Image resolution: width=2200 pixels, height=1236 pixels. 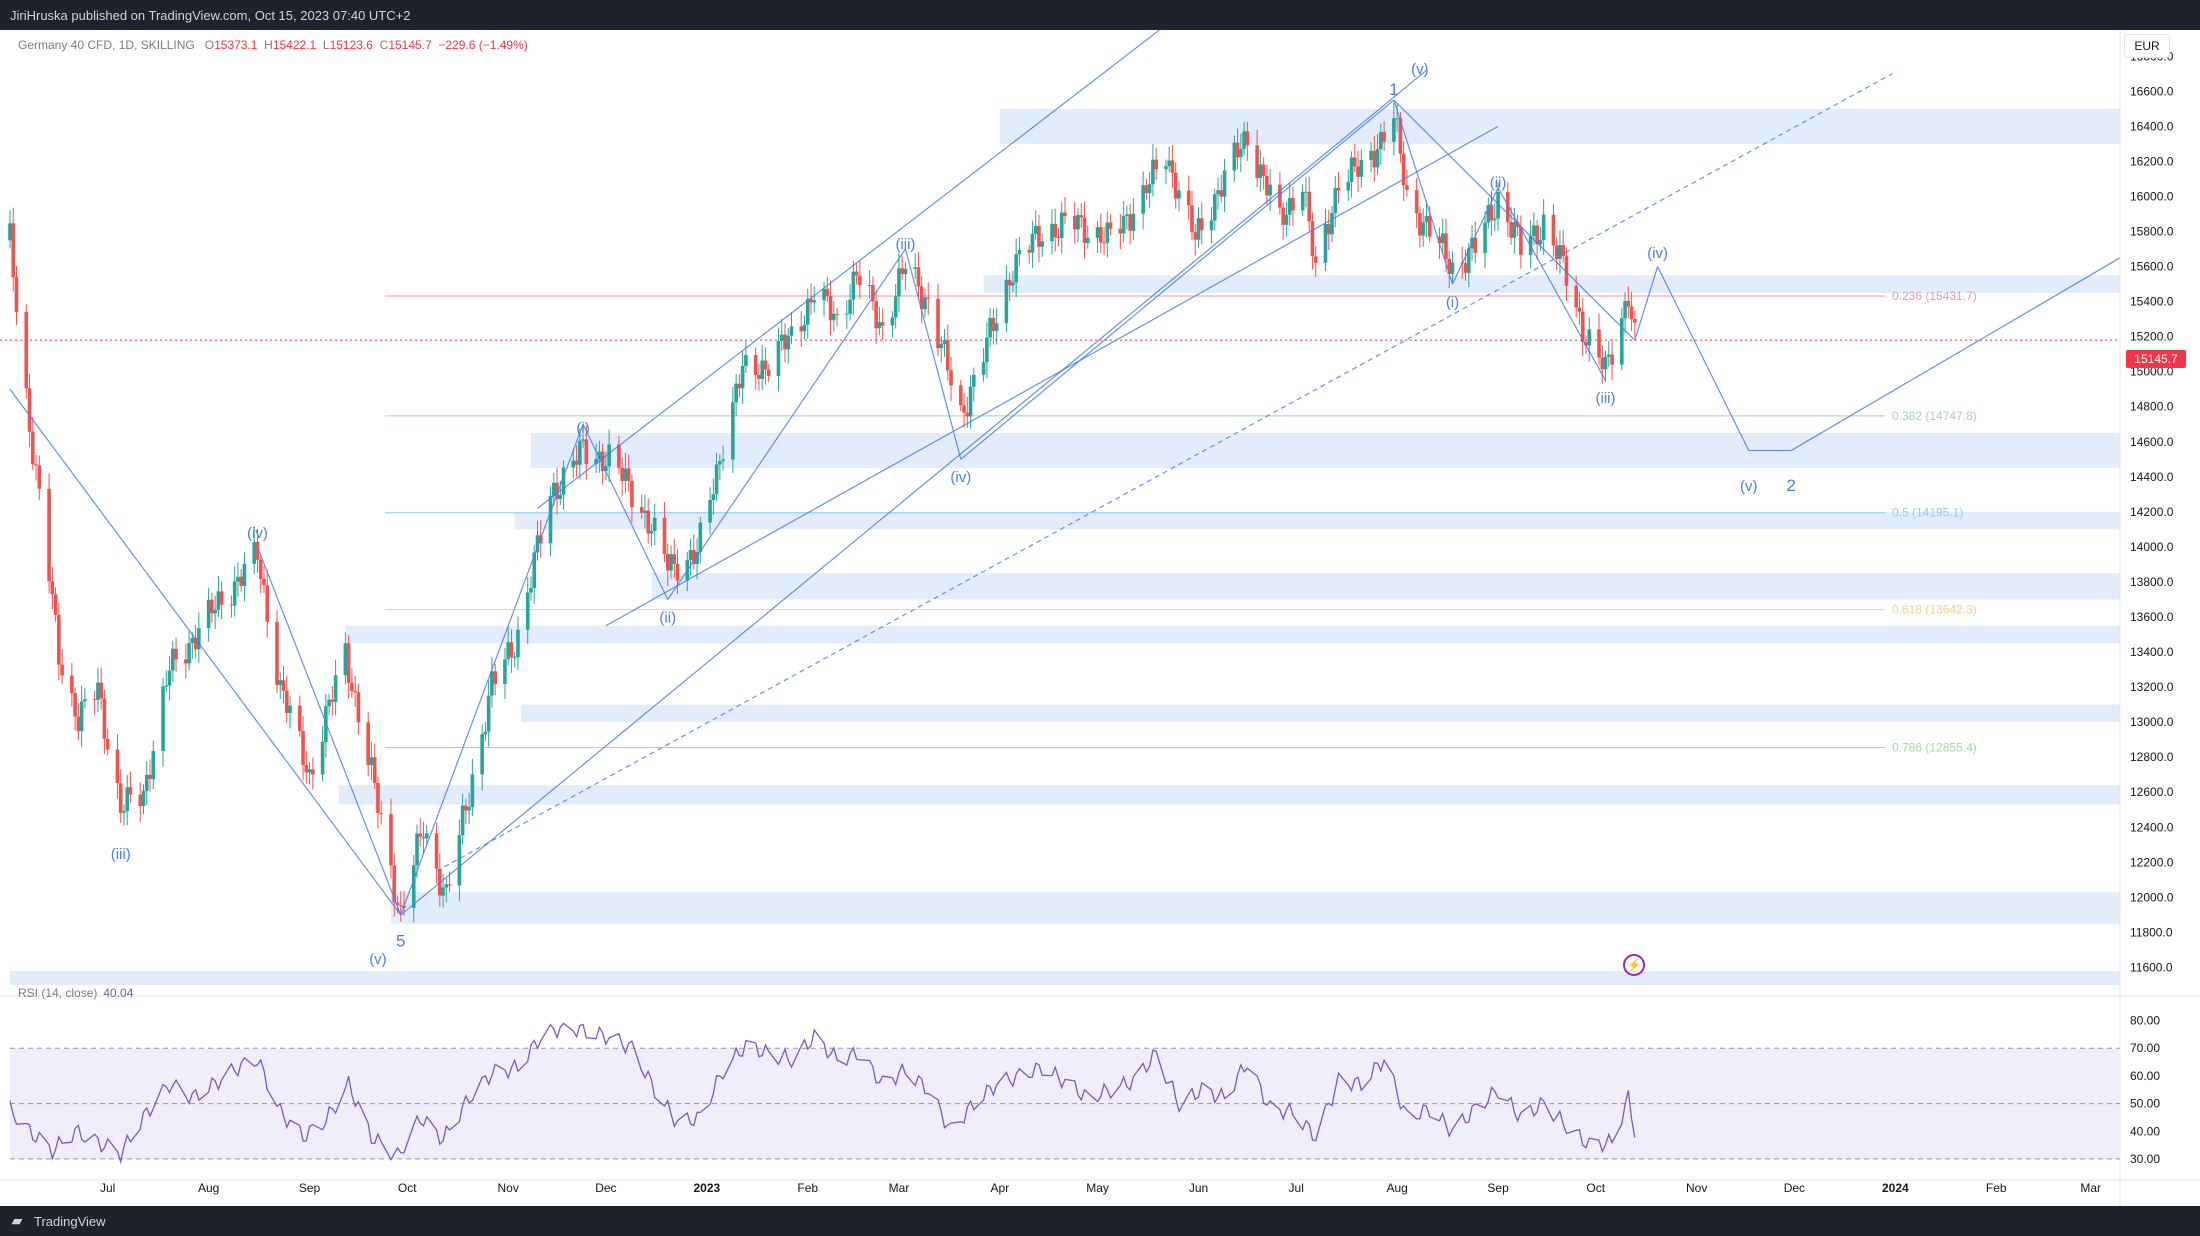 I want to click on time-tick-label: Mar, so click(x=2090, y=1188).